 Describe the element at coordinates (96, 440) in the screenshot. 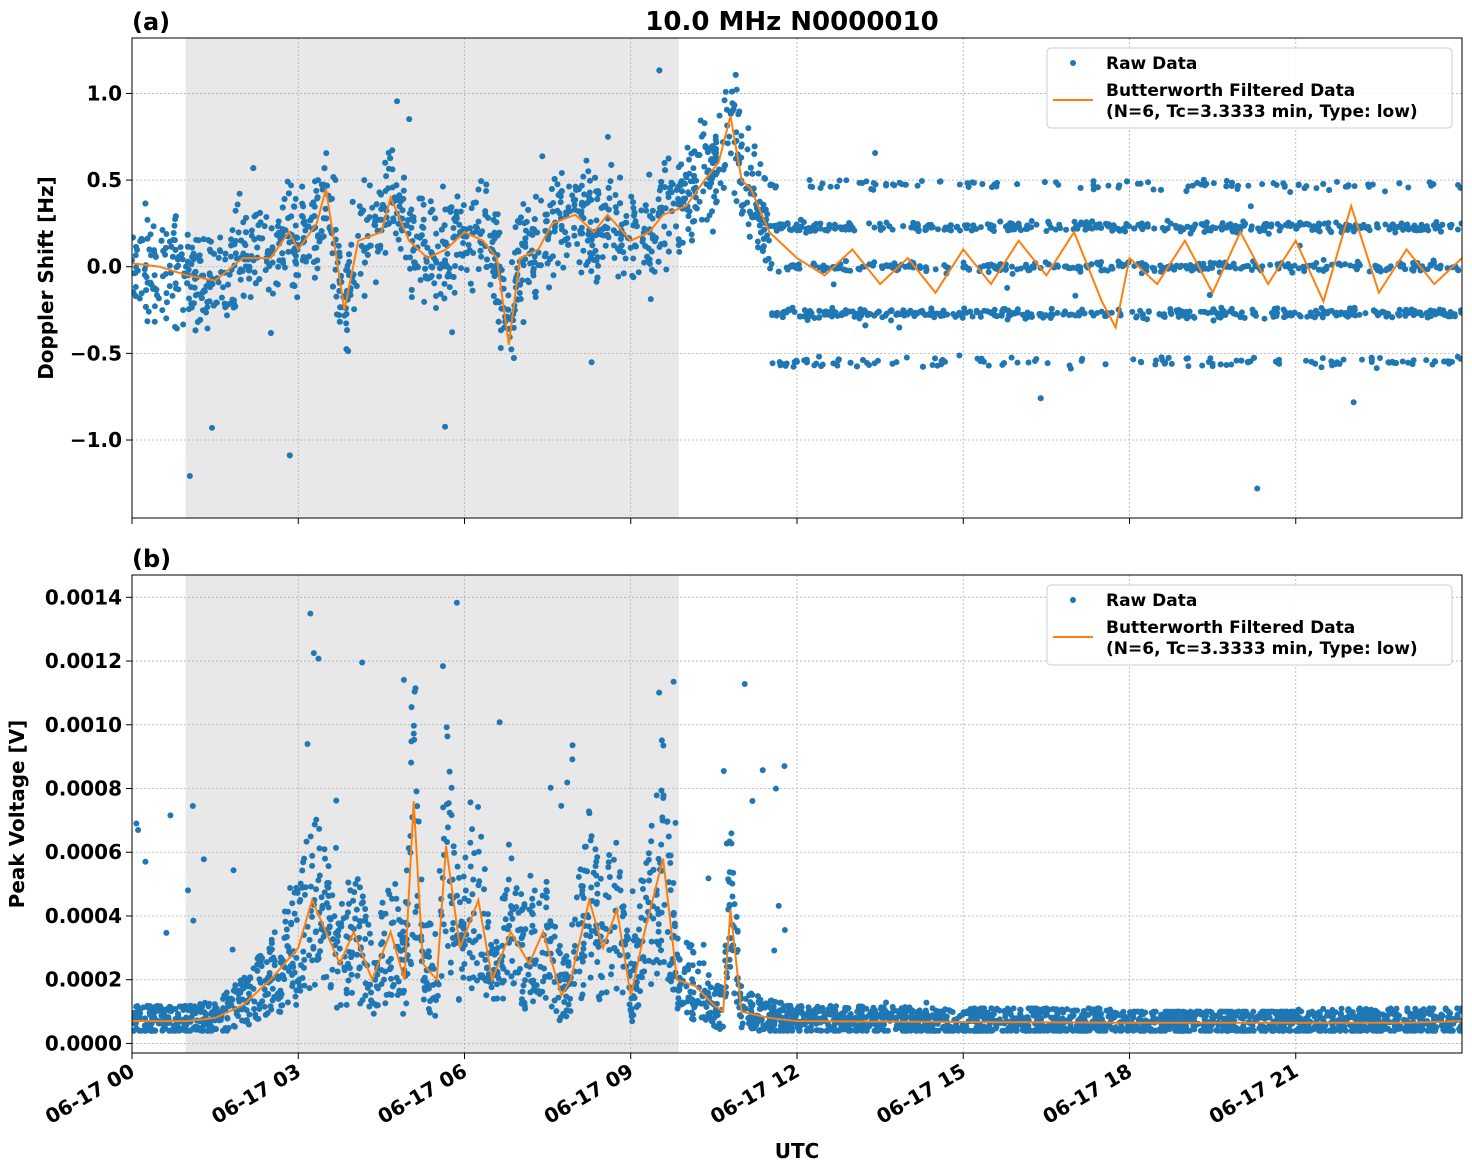

I see `y-tick-label: −1.0` at that location.